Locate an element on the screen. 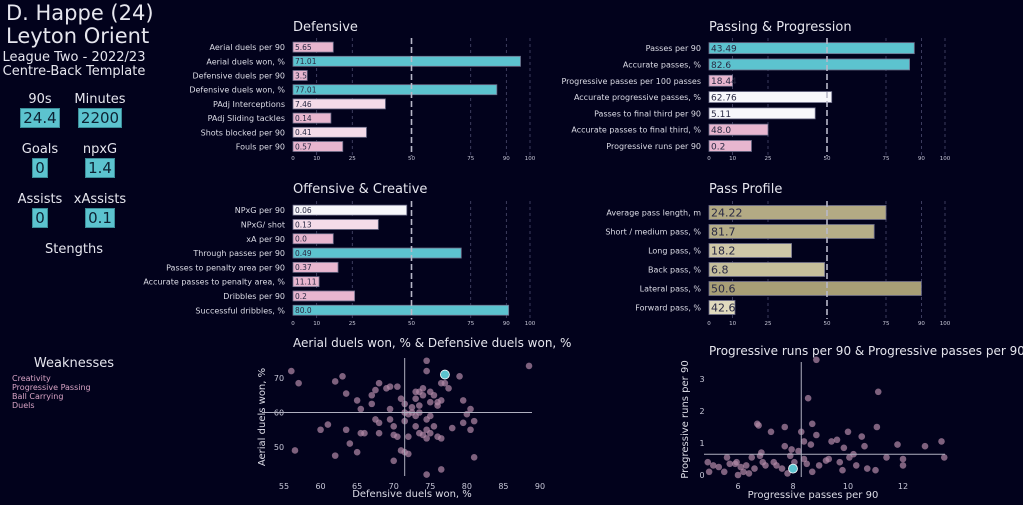 This screenshot has height=505, width=1023. stat-value: 2200 is located at coordinates (100, 118).